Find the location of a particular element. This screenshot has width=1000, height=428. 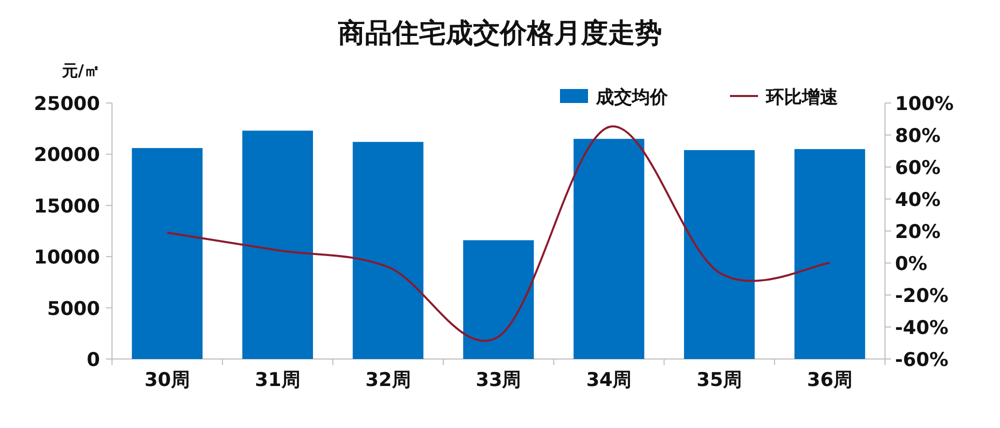

chart-title: 商品住宅成交价格月度走势 is located at coordinates (499, 33).